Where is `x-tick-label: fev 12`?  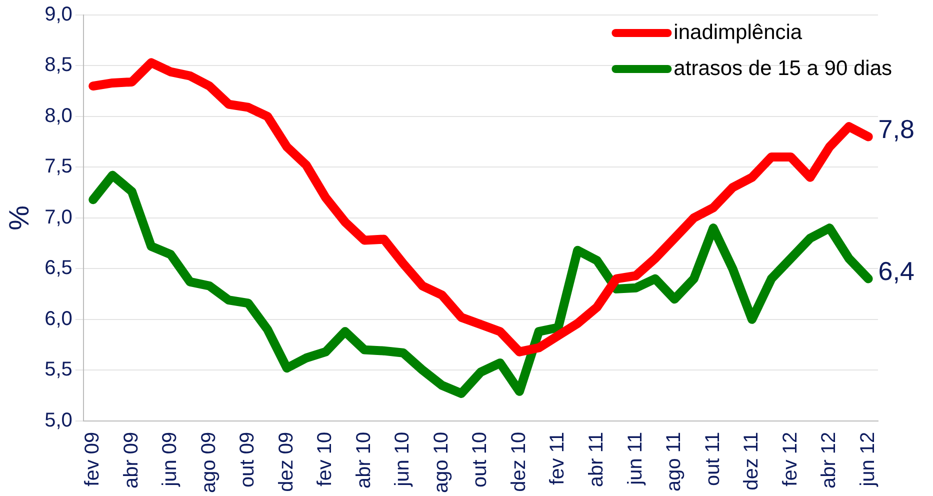
x-tick-label: fev 12 is located at coordinates (790, 459).